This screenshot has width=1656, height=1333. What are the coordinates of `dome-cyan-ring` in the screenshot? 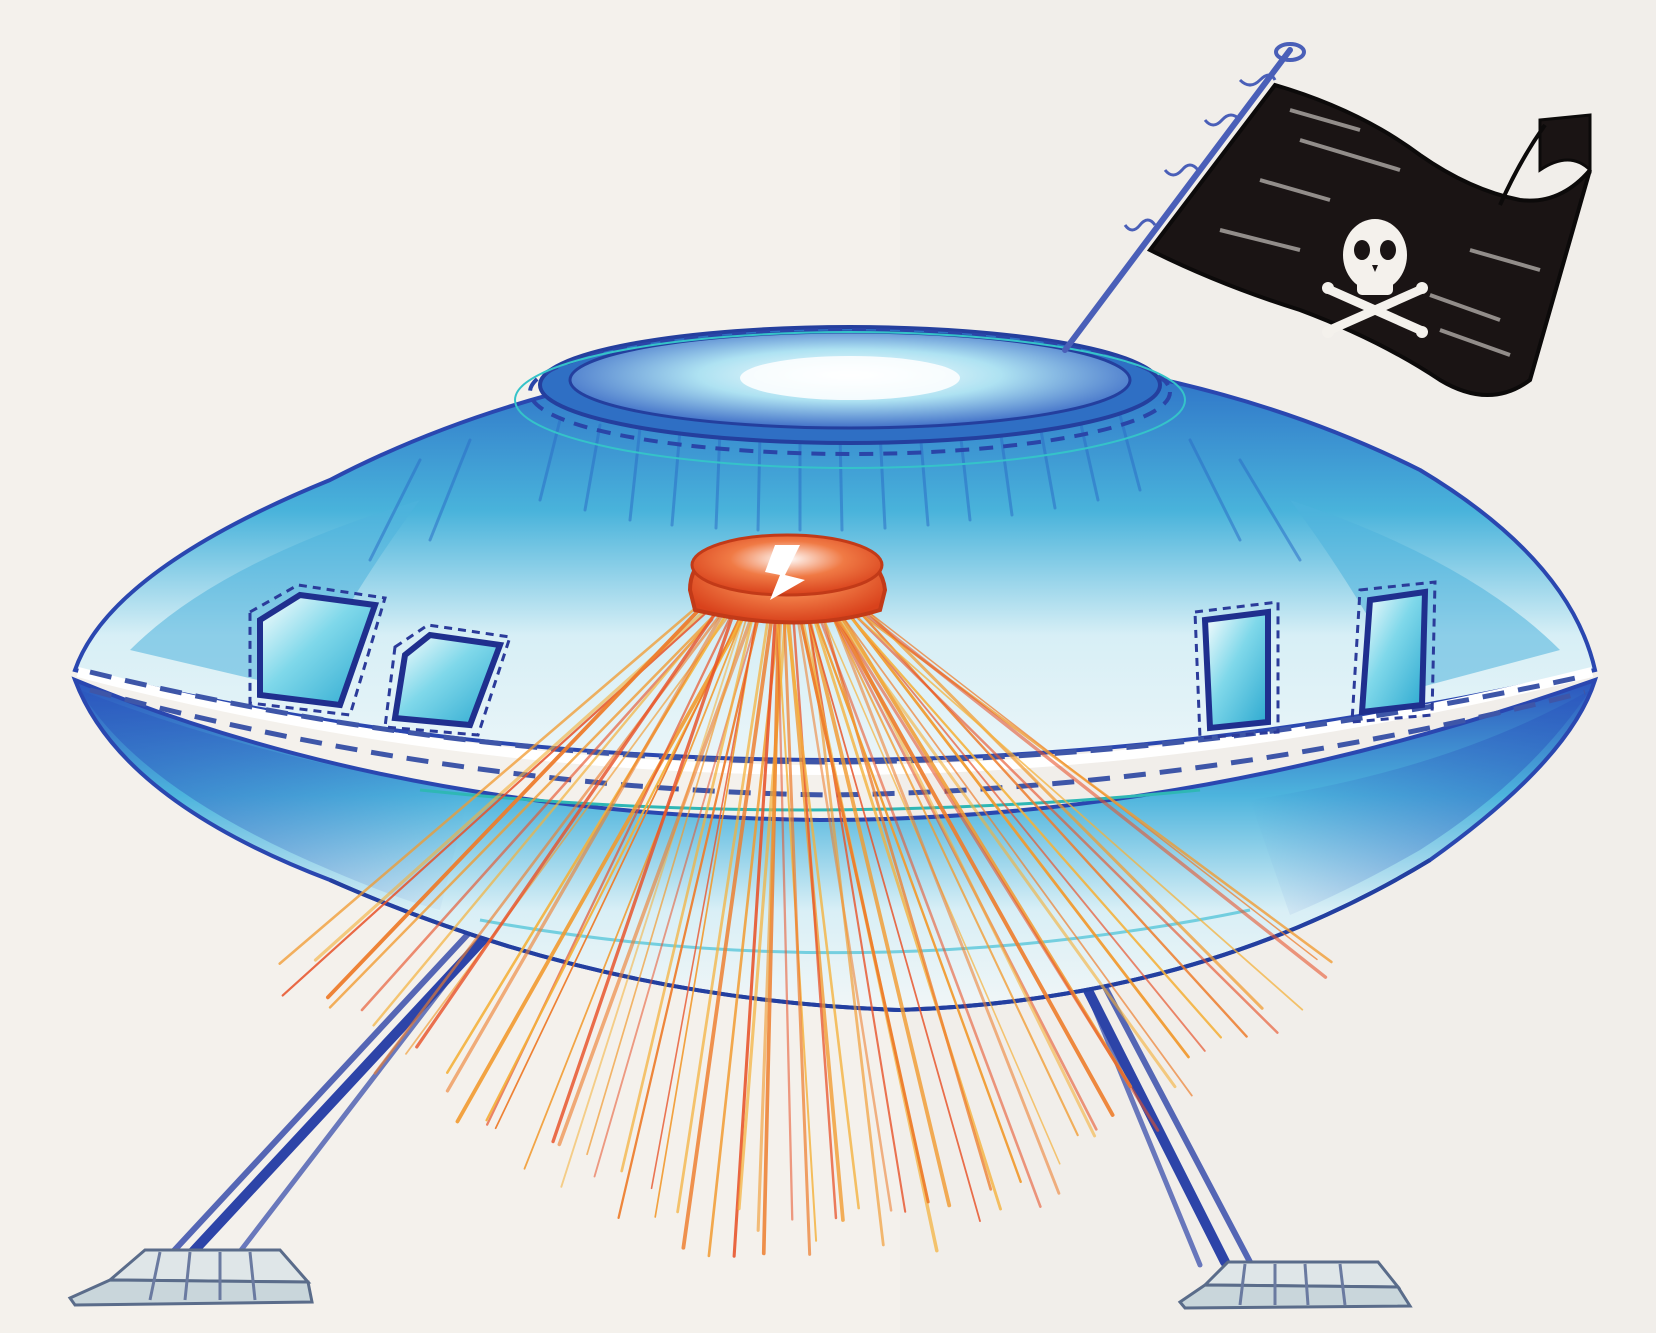 It's located at (850, 400).